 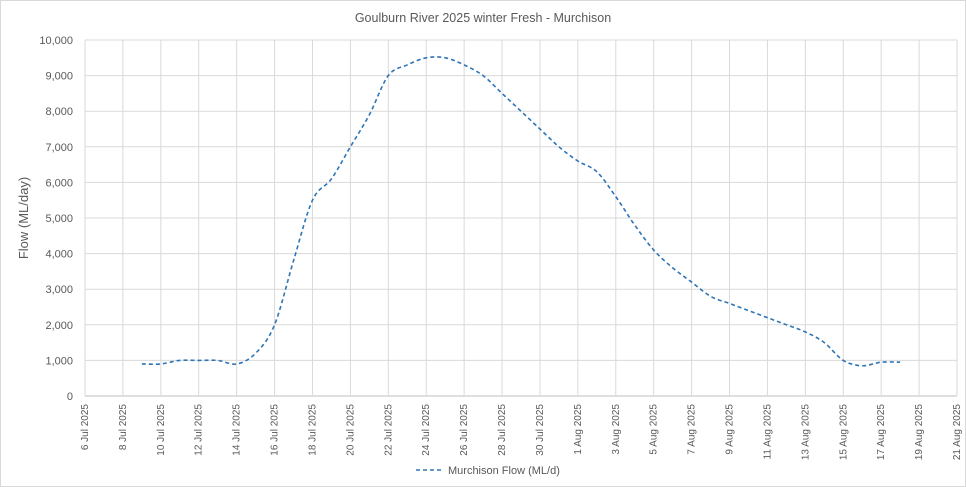 I want to click on y-tick-label: 0, so click(x=70, y=397).